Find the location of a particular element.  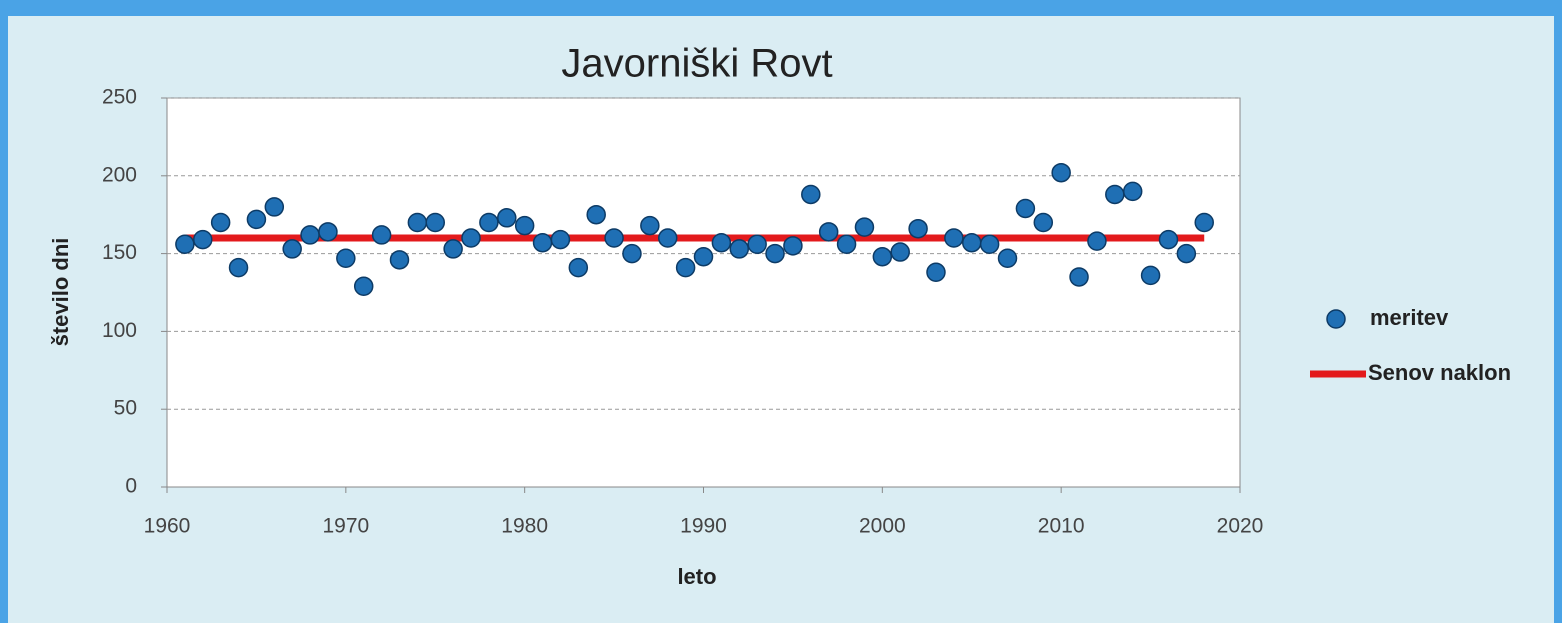

x-tick-label: 1990 is located at coordinates (703, 526).